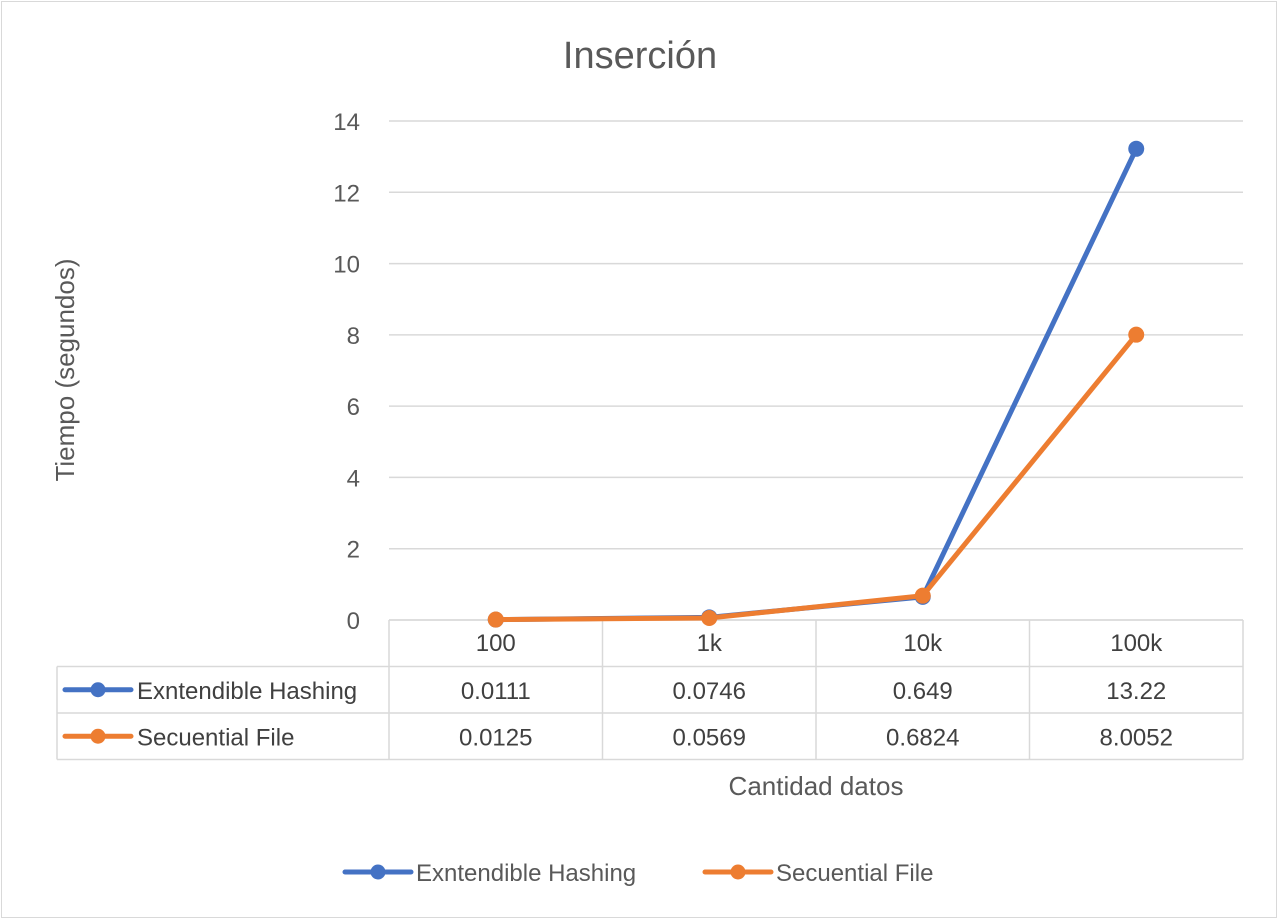  Describe the element at coordinates (923, 691) in the screenshot. I see `data-label: 0.649` at that location.